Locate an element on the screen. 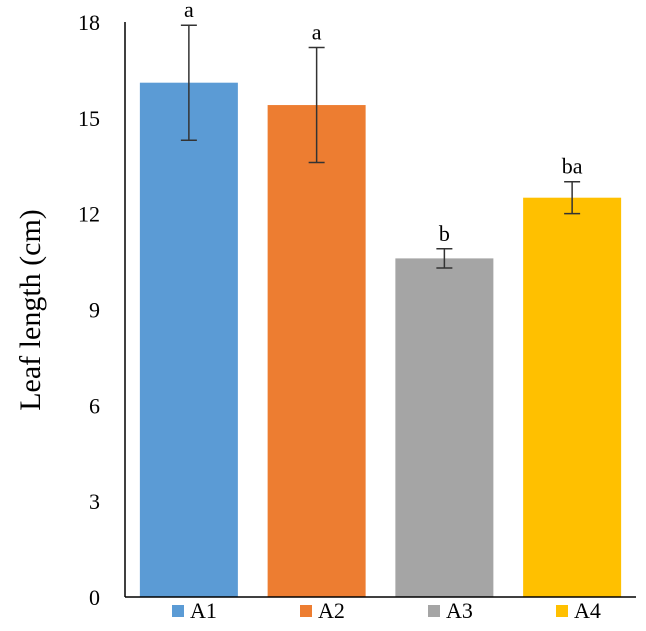 Image resolution: width=646 pixels, height=631 pixels. y-tick-label: 12 is located at coordinates (89, 214).